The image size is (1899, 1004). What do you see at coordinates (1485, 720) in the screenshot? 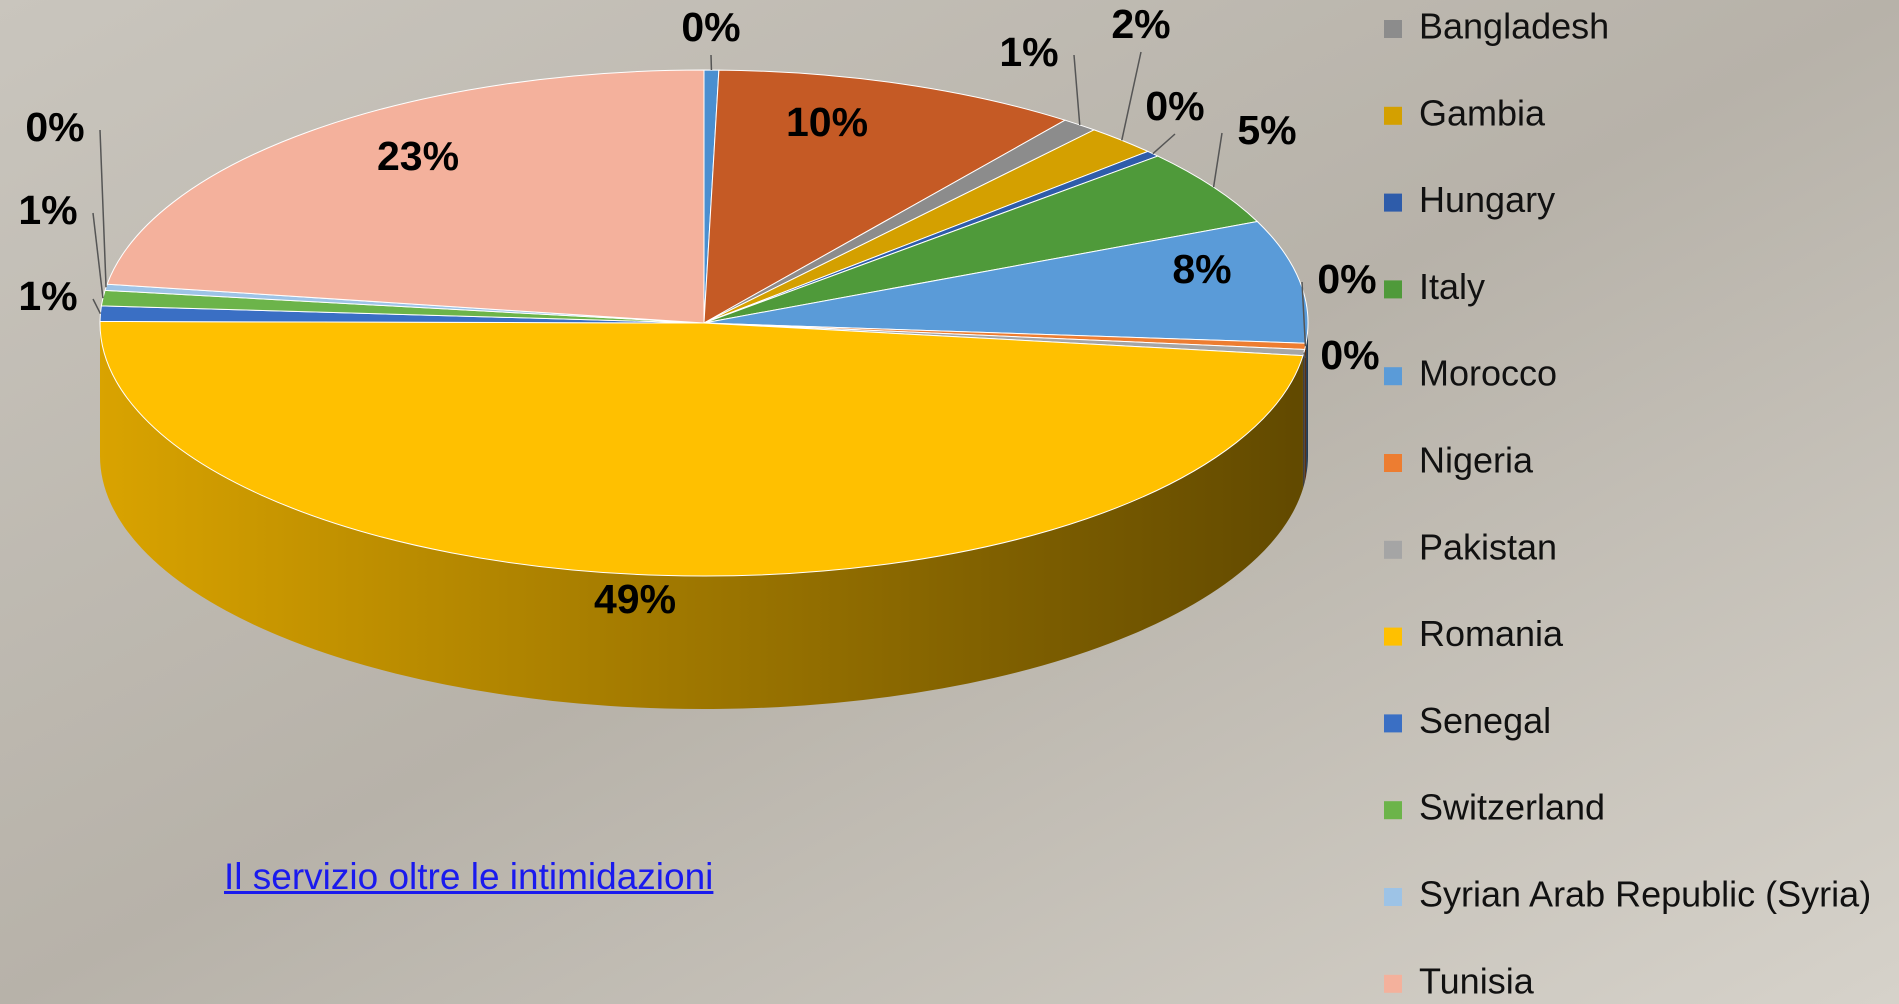
I see `legend-label: Senegal` at bounding box center [1485, 720].